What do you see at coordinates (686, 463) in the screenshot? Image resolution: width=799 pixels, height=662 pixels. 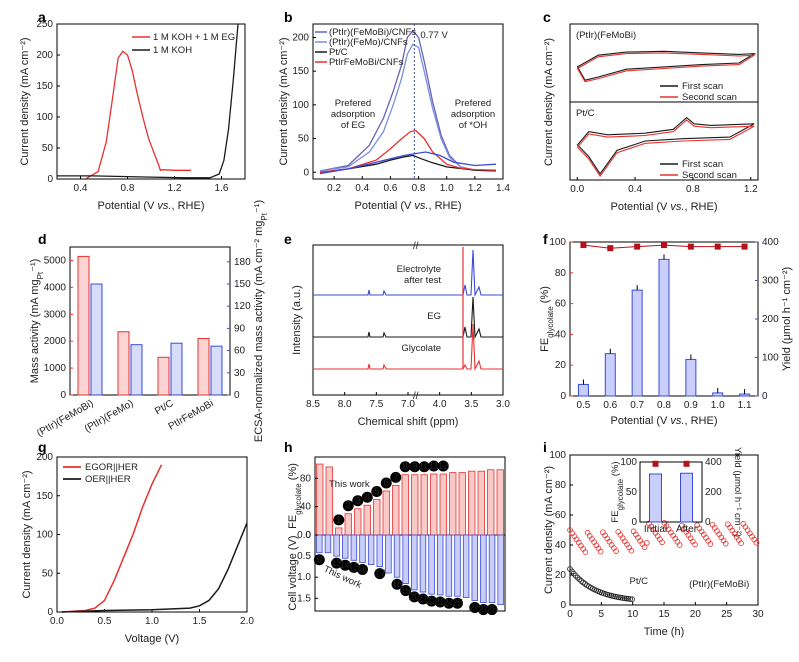 I see `inset-fe-marker` at bounding box center [686, 463].